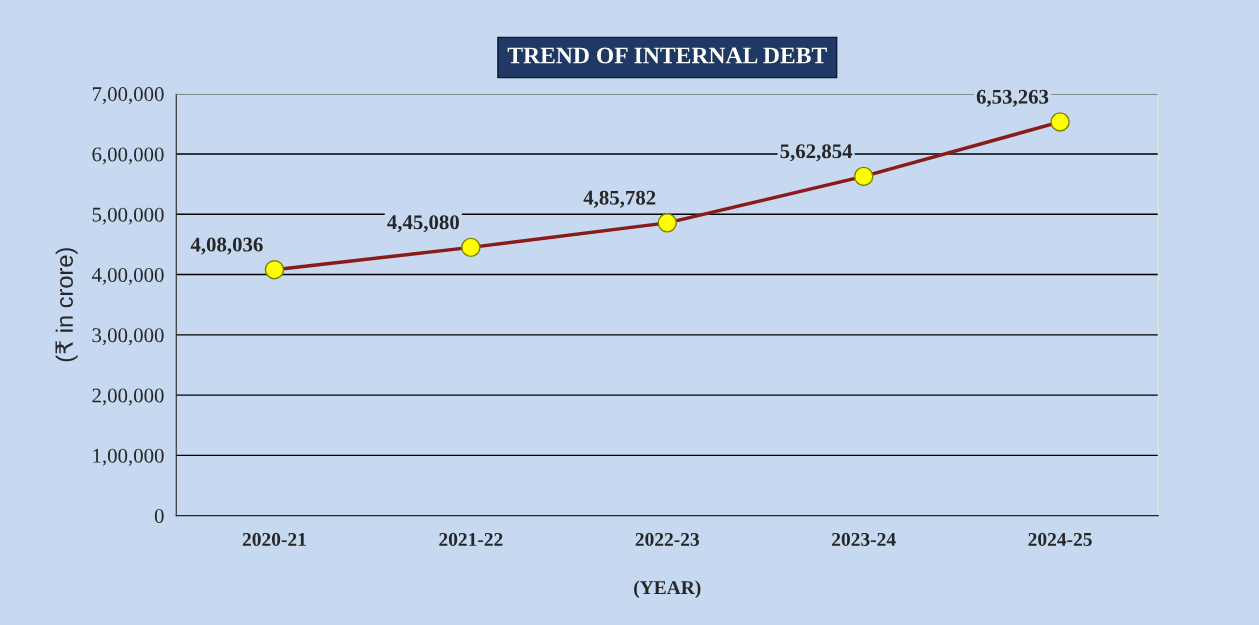  Describe the element at coordinates (423, 224) in the screenshot. I see `data-label: 4,45,080` at that location.